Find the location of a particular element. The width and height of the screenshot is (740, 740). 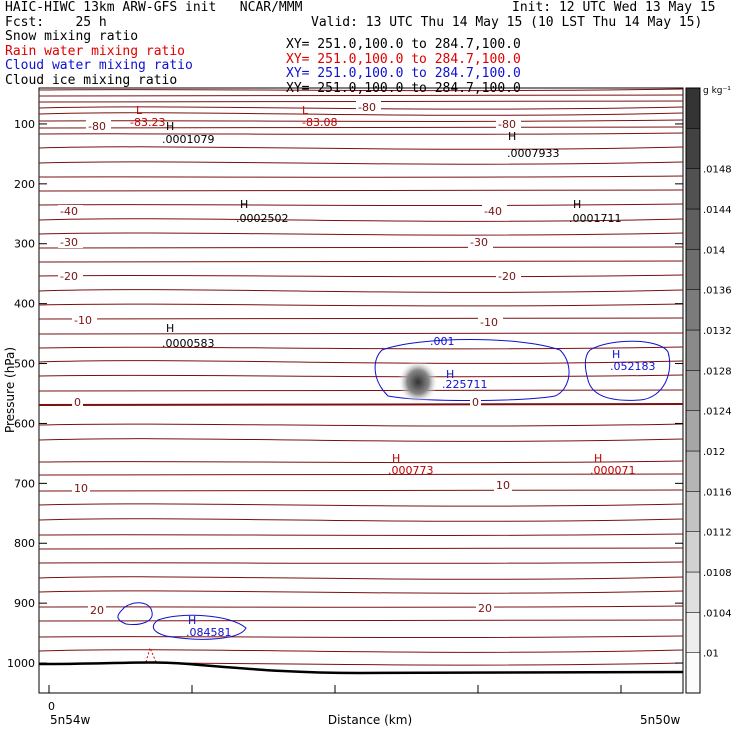

extremum-value: -83.08 is located at coordinates (319, 122).